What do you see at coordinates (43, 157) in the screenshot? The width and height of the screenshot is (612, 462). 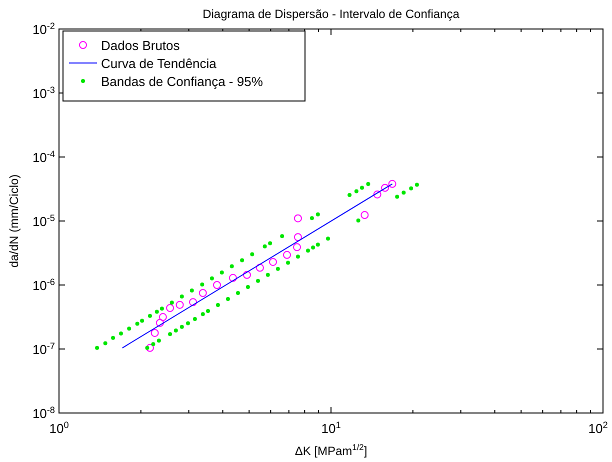 I see `y-tick-label: 10$^{-4}$` at bounding box center [43, 157].